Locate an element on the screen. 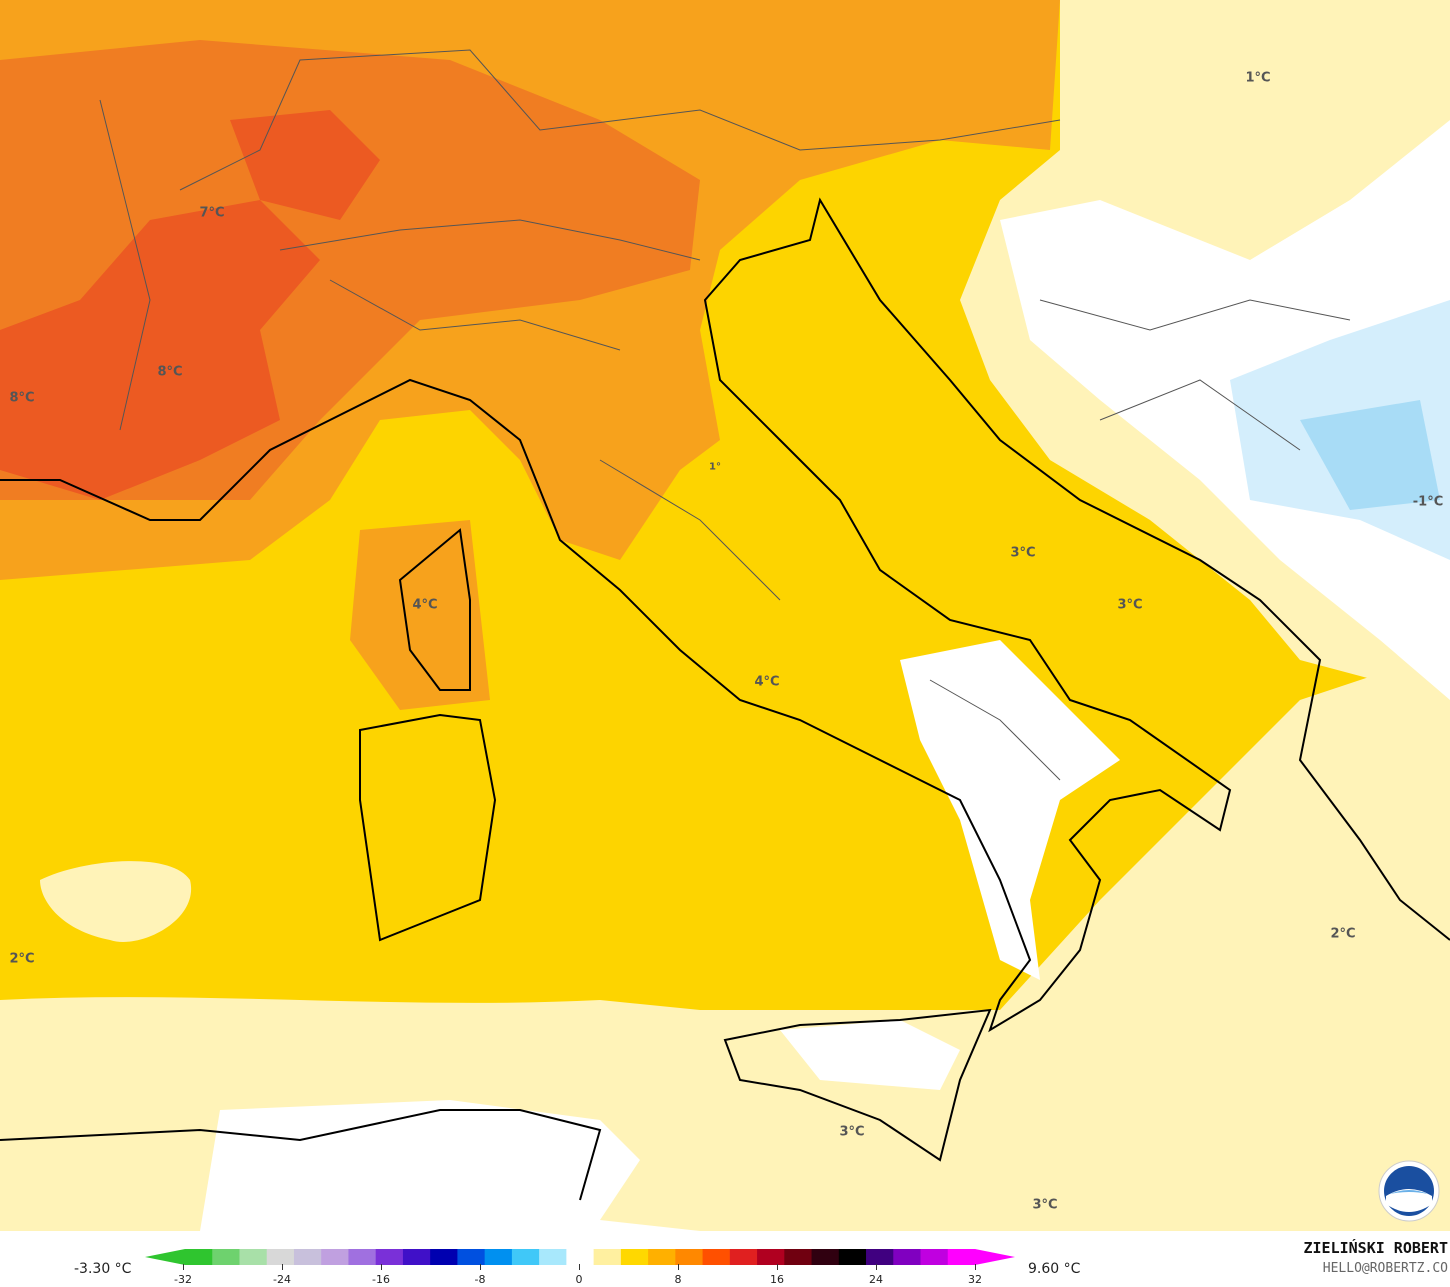  temp-label: 1°C is located at coordinates (1258, 78).